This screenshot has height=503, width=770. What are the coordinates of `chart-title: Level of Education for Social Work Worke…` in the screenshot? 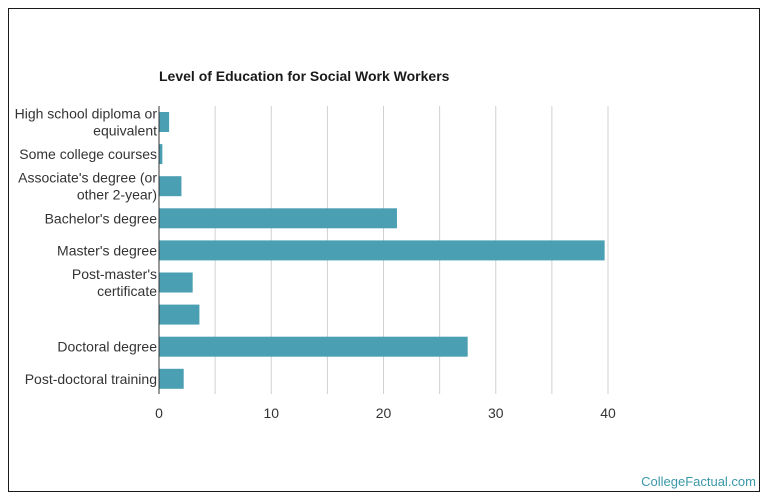 It's located at (304, 76).